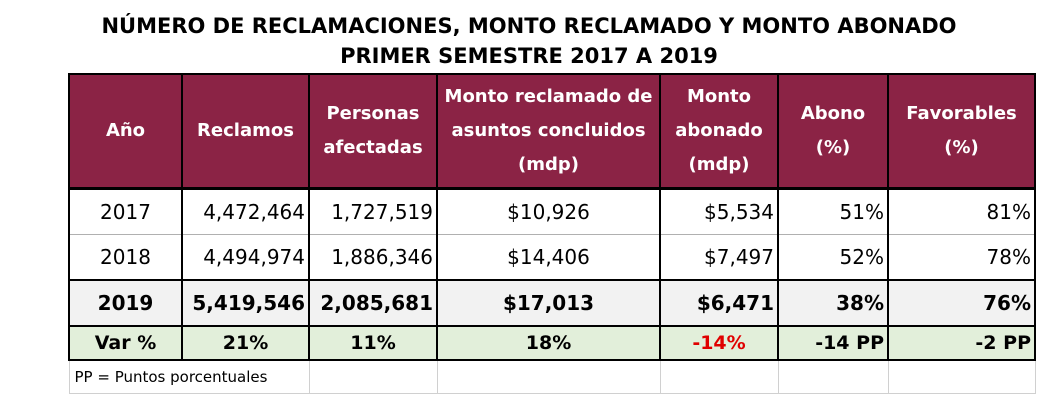 The image size is (1058, 414). Describe the element at coordinates (833, 303) in the screenshot. I see `cell-payment-pct: 38%` at that location.